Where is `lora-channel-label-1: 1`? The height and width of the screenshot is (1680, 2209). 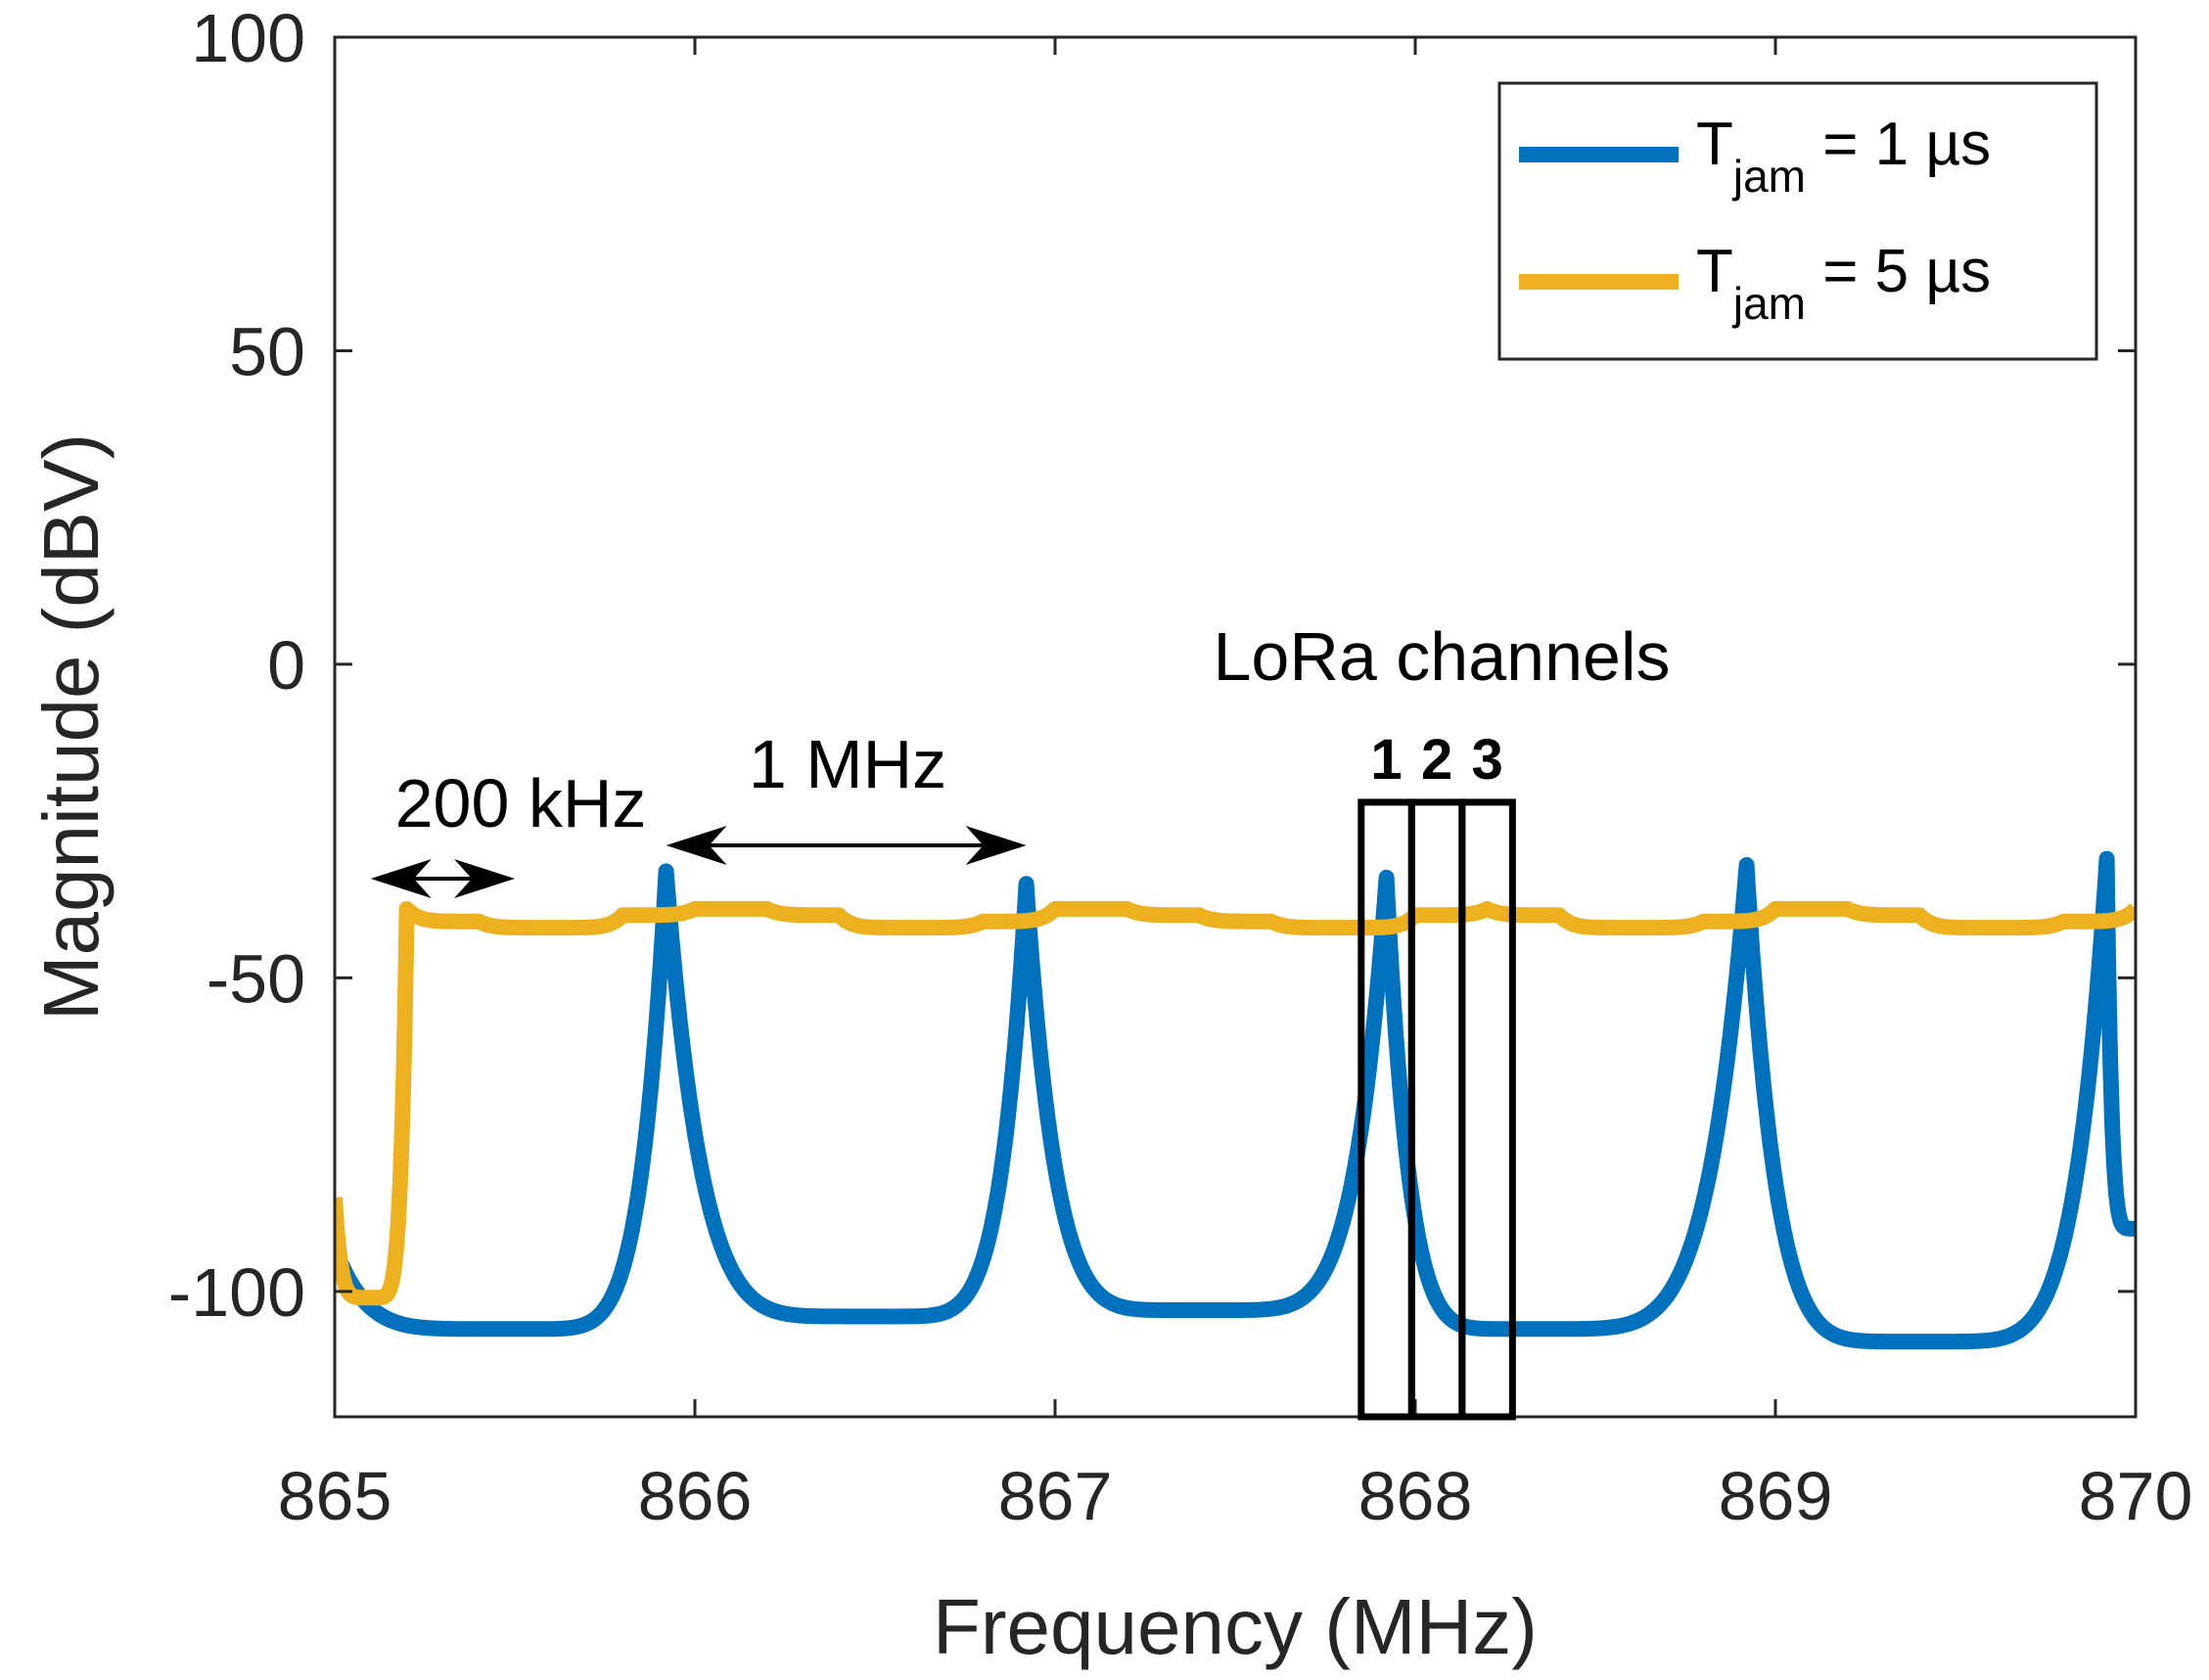
lora-channel-label-1: 1 is located at coordinates (1386, 760).